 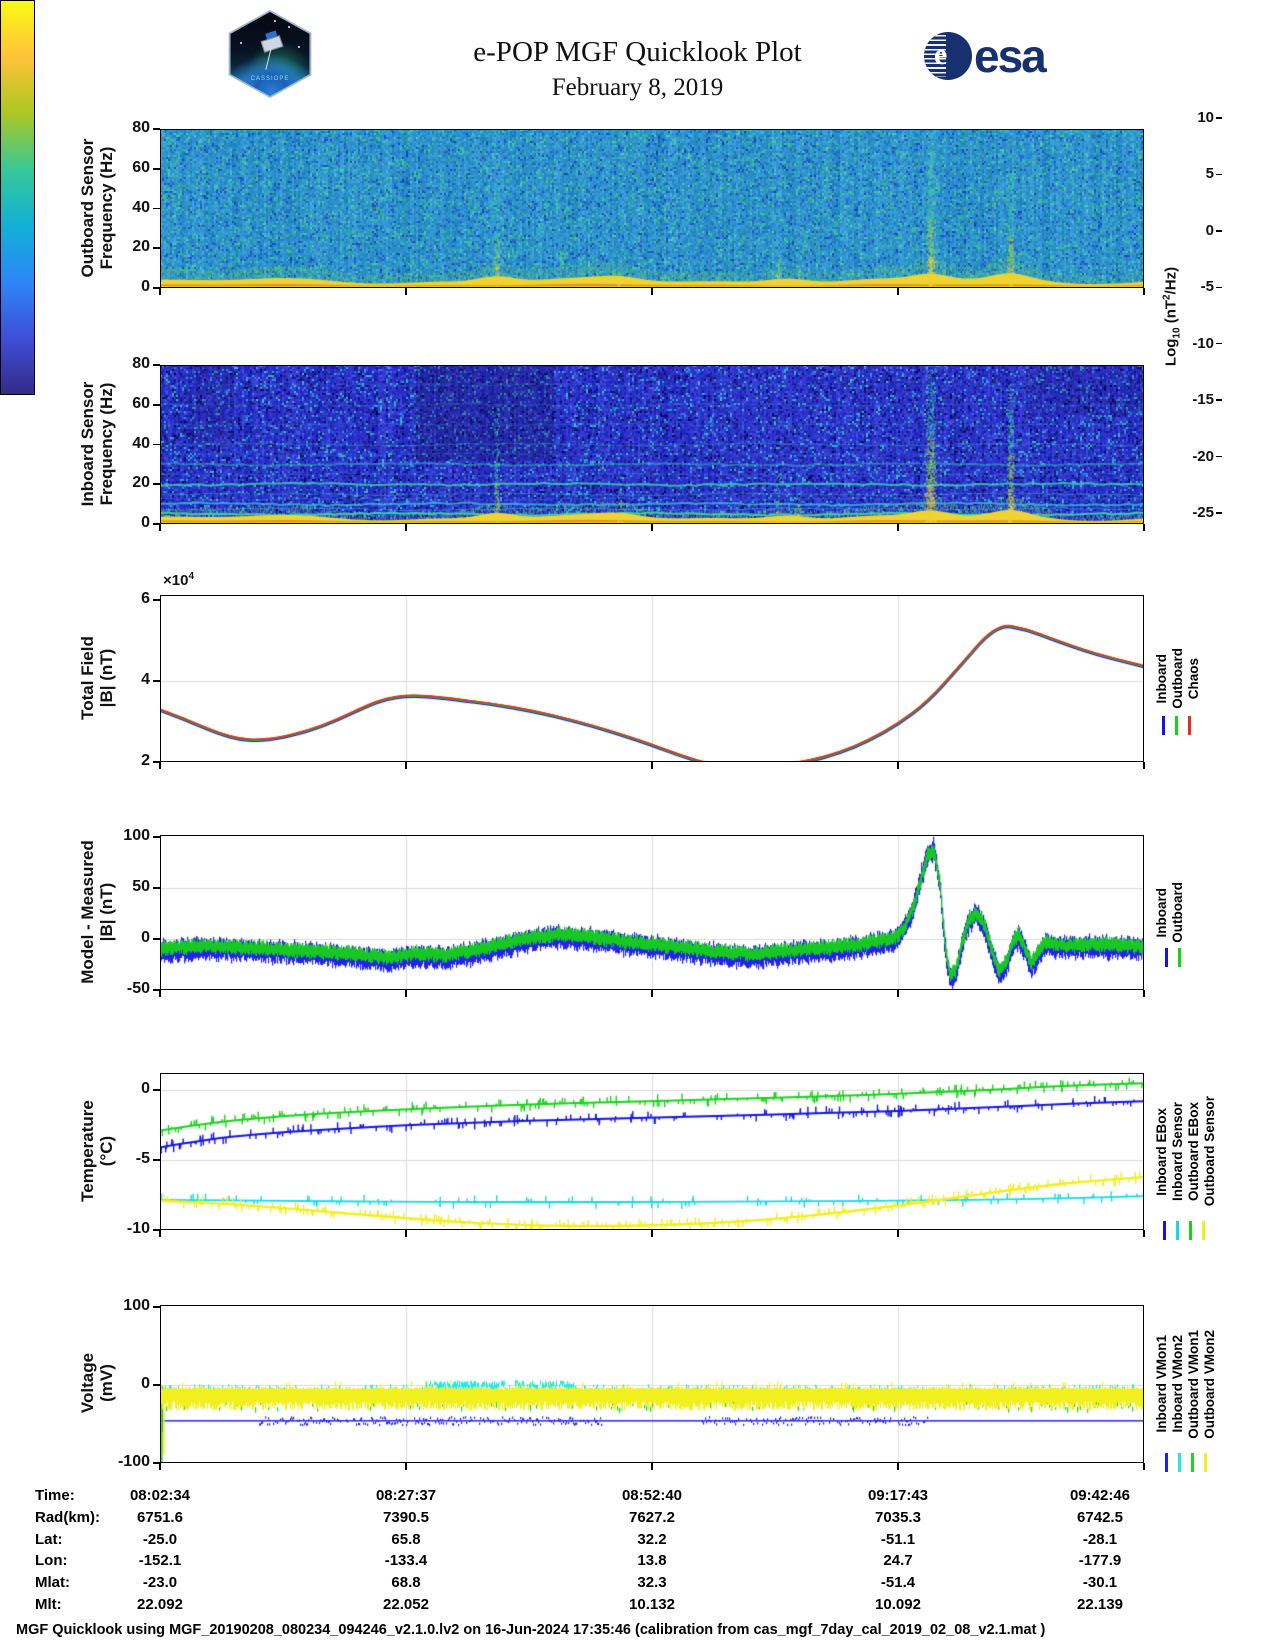 I want to click on table-value: 09:17:43, so click(x=898, y=1495).